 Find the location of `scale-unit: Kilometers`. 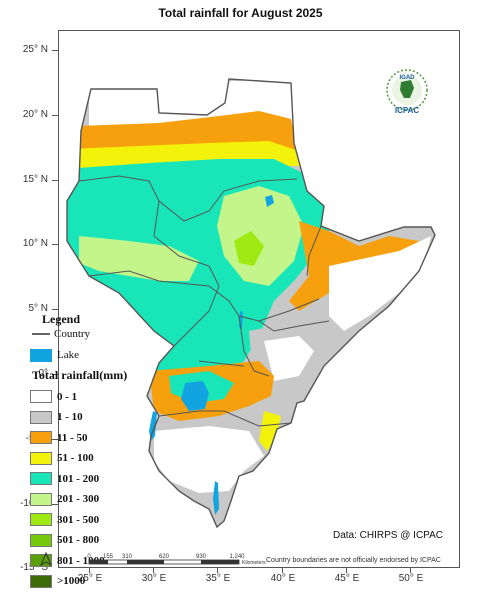

scale-unit: Kilometers is located at coordinates (254, 563).